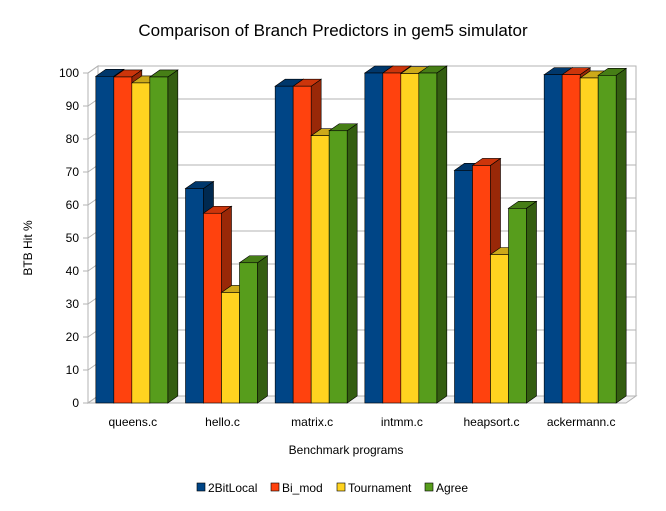  Describe the element at coordinates (93, 69) in the screenshot. I see `gridline-side` at that location.